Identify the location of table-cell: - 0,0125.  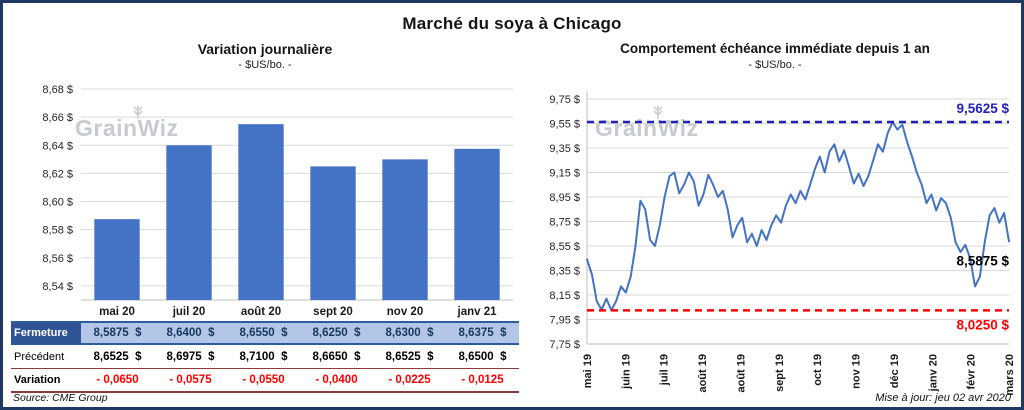
(482, 380).